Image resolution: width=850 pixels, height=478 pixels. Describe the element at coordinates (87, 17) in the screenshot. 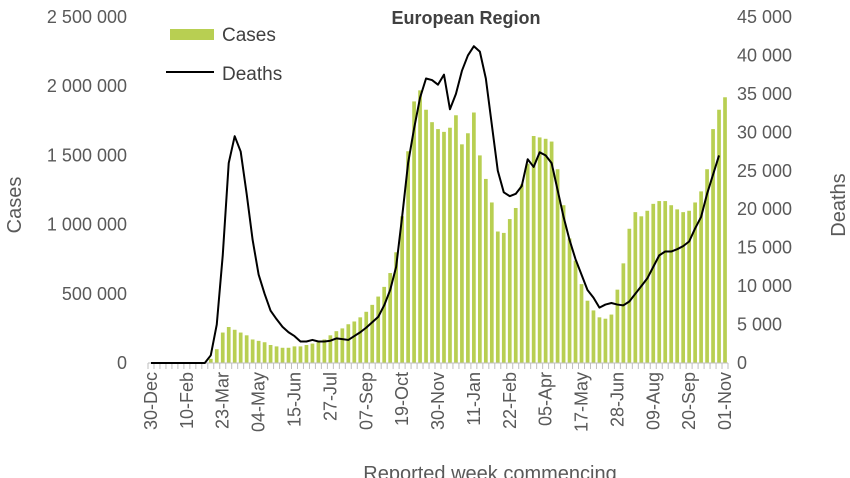

I see `y-left-tick-label: 2 500 000` at that location.